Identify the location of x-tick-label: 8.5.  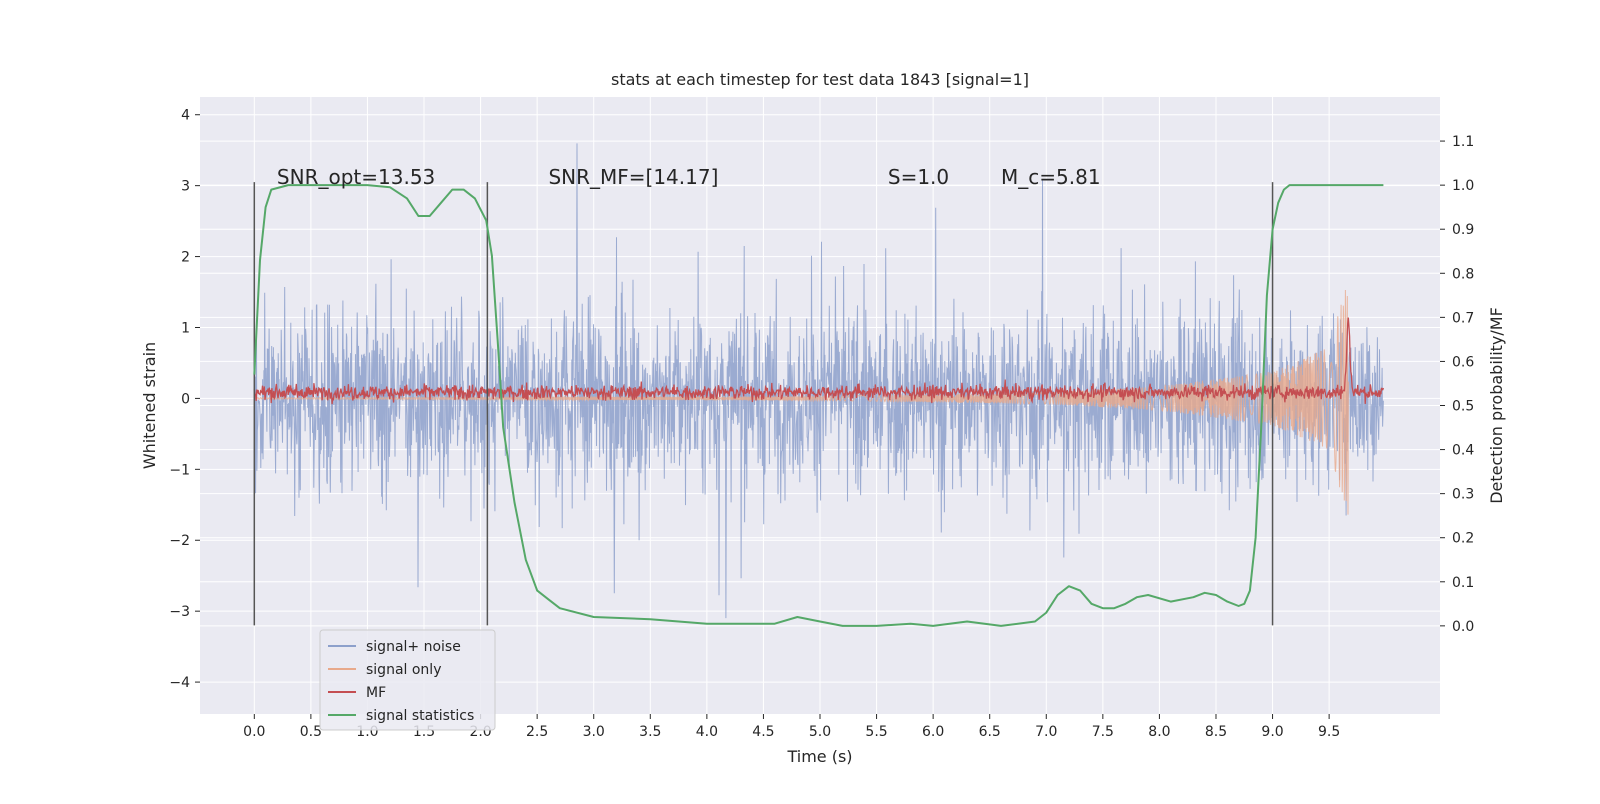
(1216, 732).